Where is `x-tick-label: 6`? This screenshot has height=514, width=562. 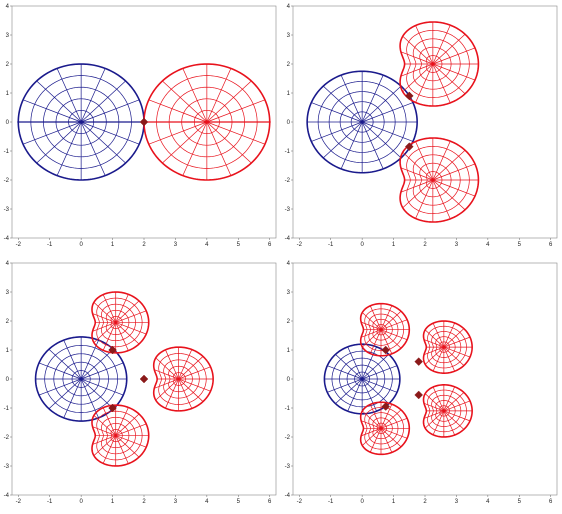
x-tick-label: 6 is located at coordinates (270, 245).